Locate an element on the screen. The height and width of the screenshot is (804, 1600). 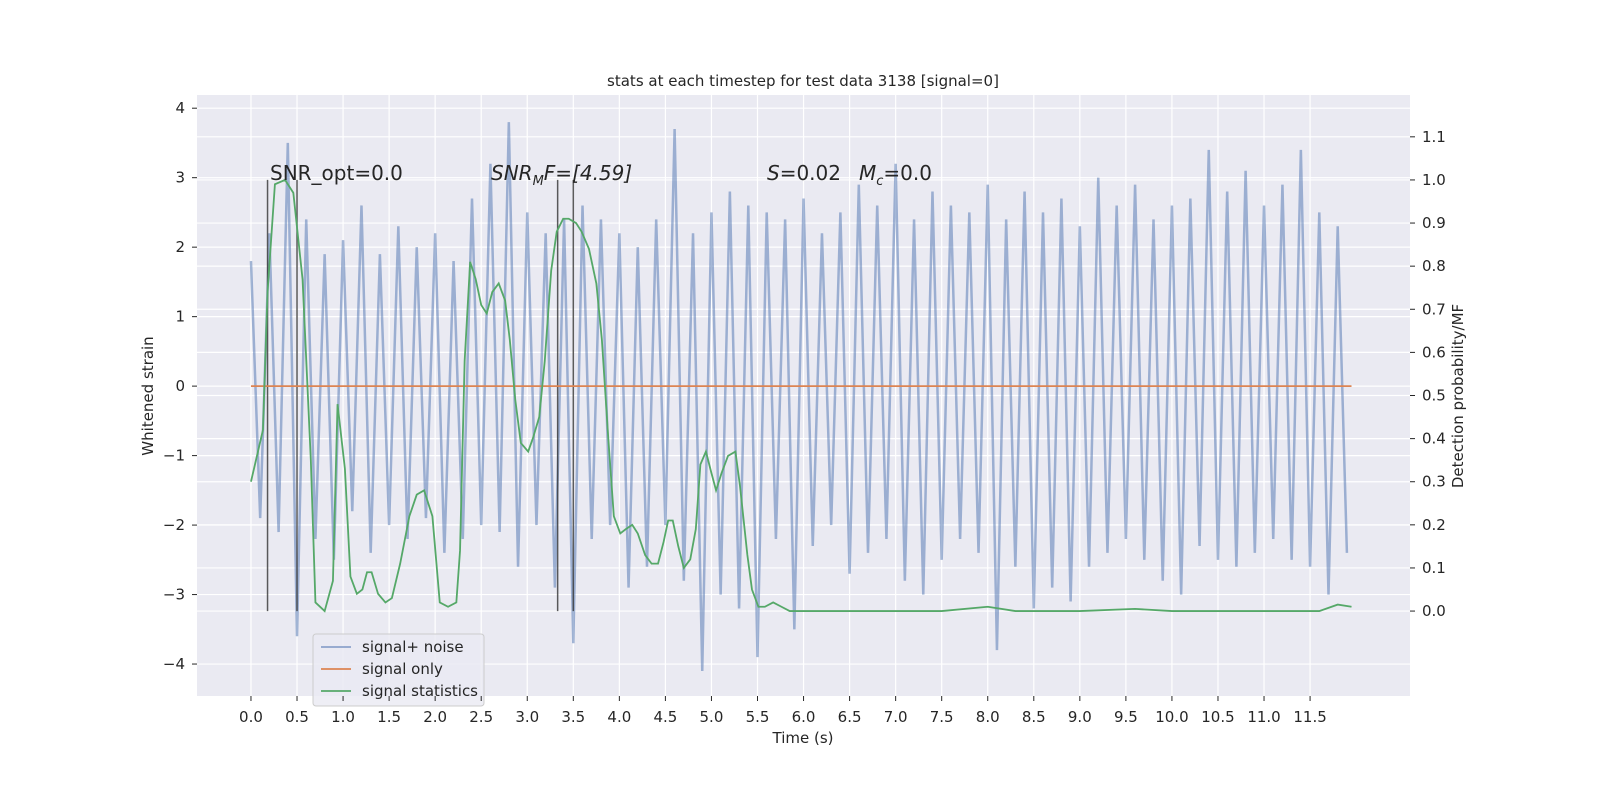
y-tick-label: −1 is located at coordinates (174, 456).